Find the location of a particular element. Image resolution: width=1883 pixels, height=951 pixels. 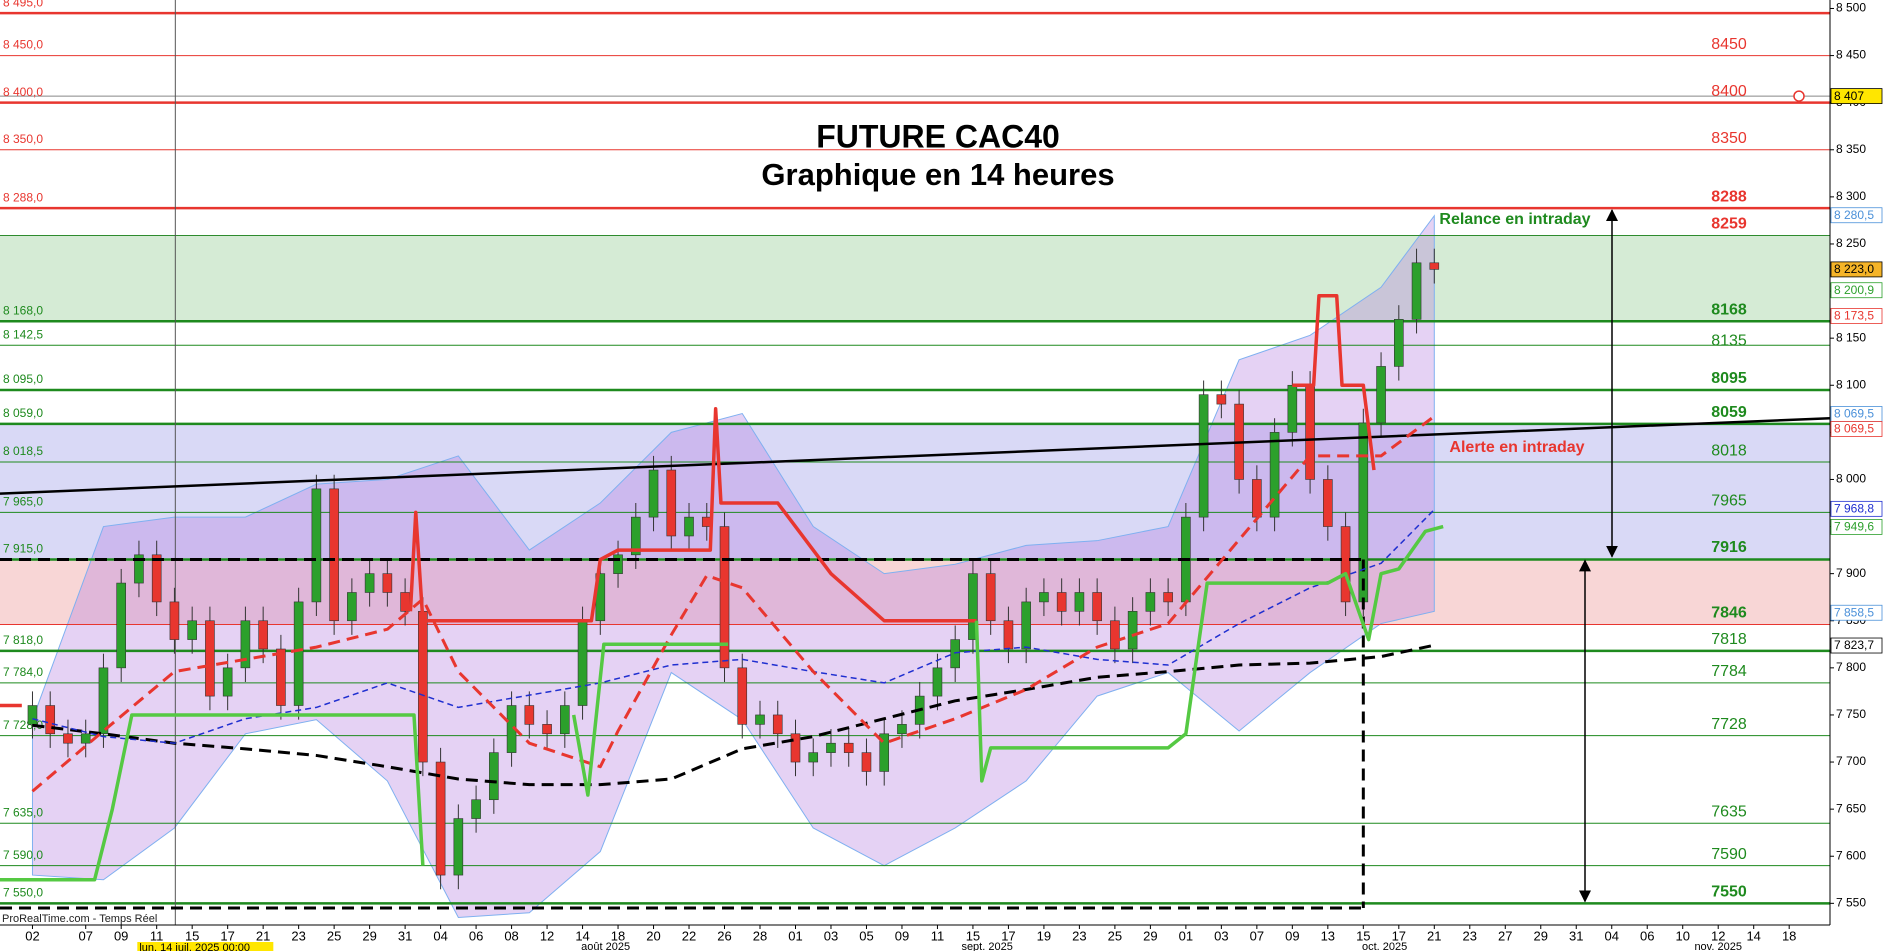

level-label: 7 550,0 is located at coordinates (23, 893).